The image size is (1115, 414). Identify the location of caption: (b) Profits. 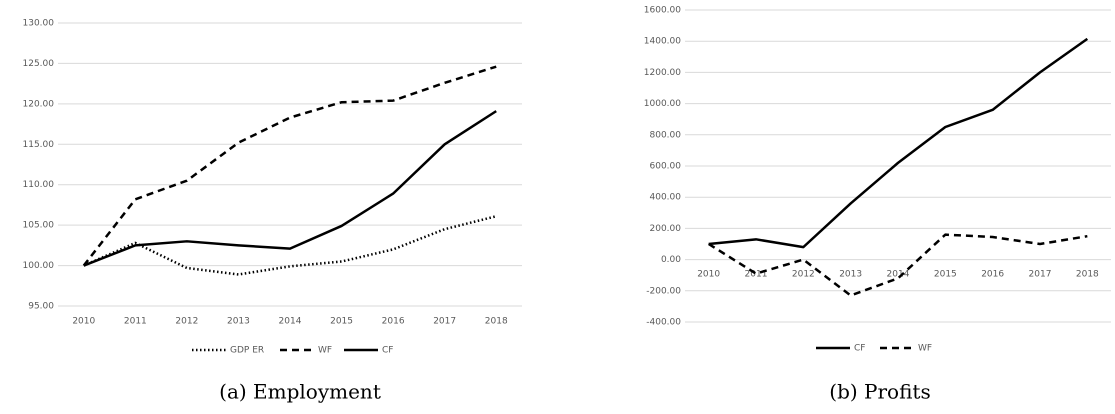
(879, 392).